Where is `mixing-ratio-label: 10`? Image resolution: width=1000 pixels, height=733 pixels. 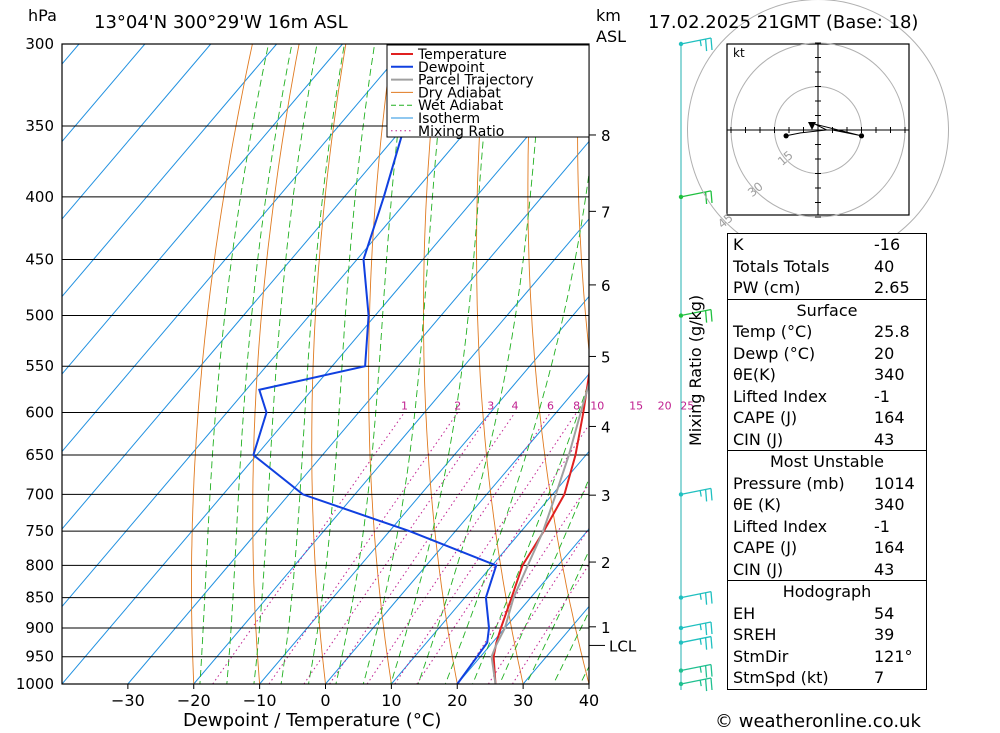 mixing-ratio-label: 10 is located at coordinates (597, 405).